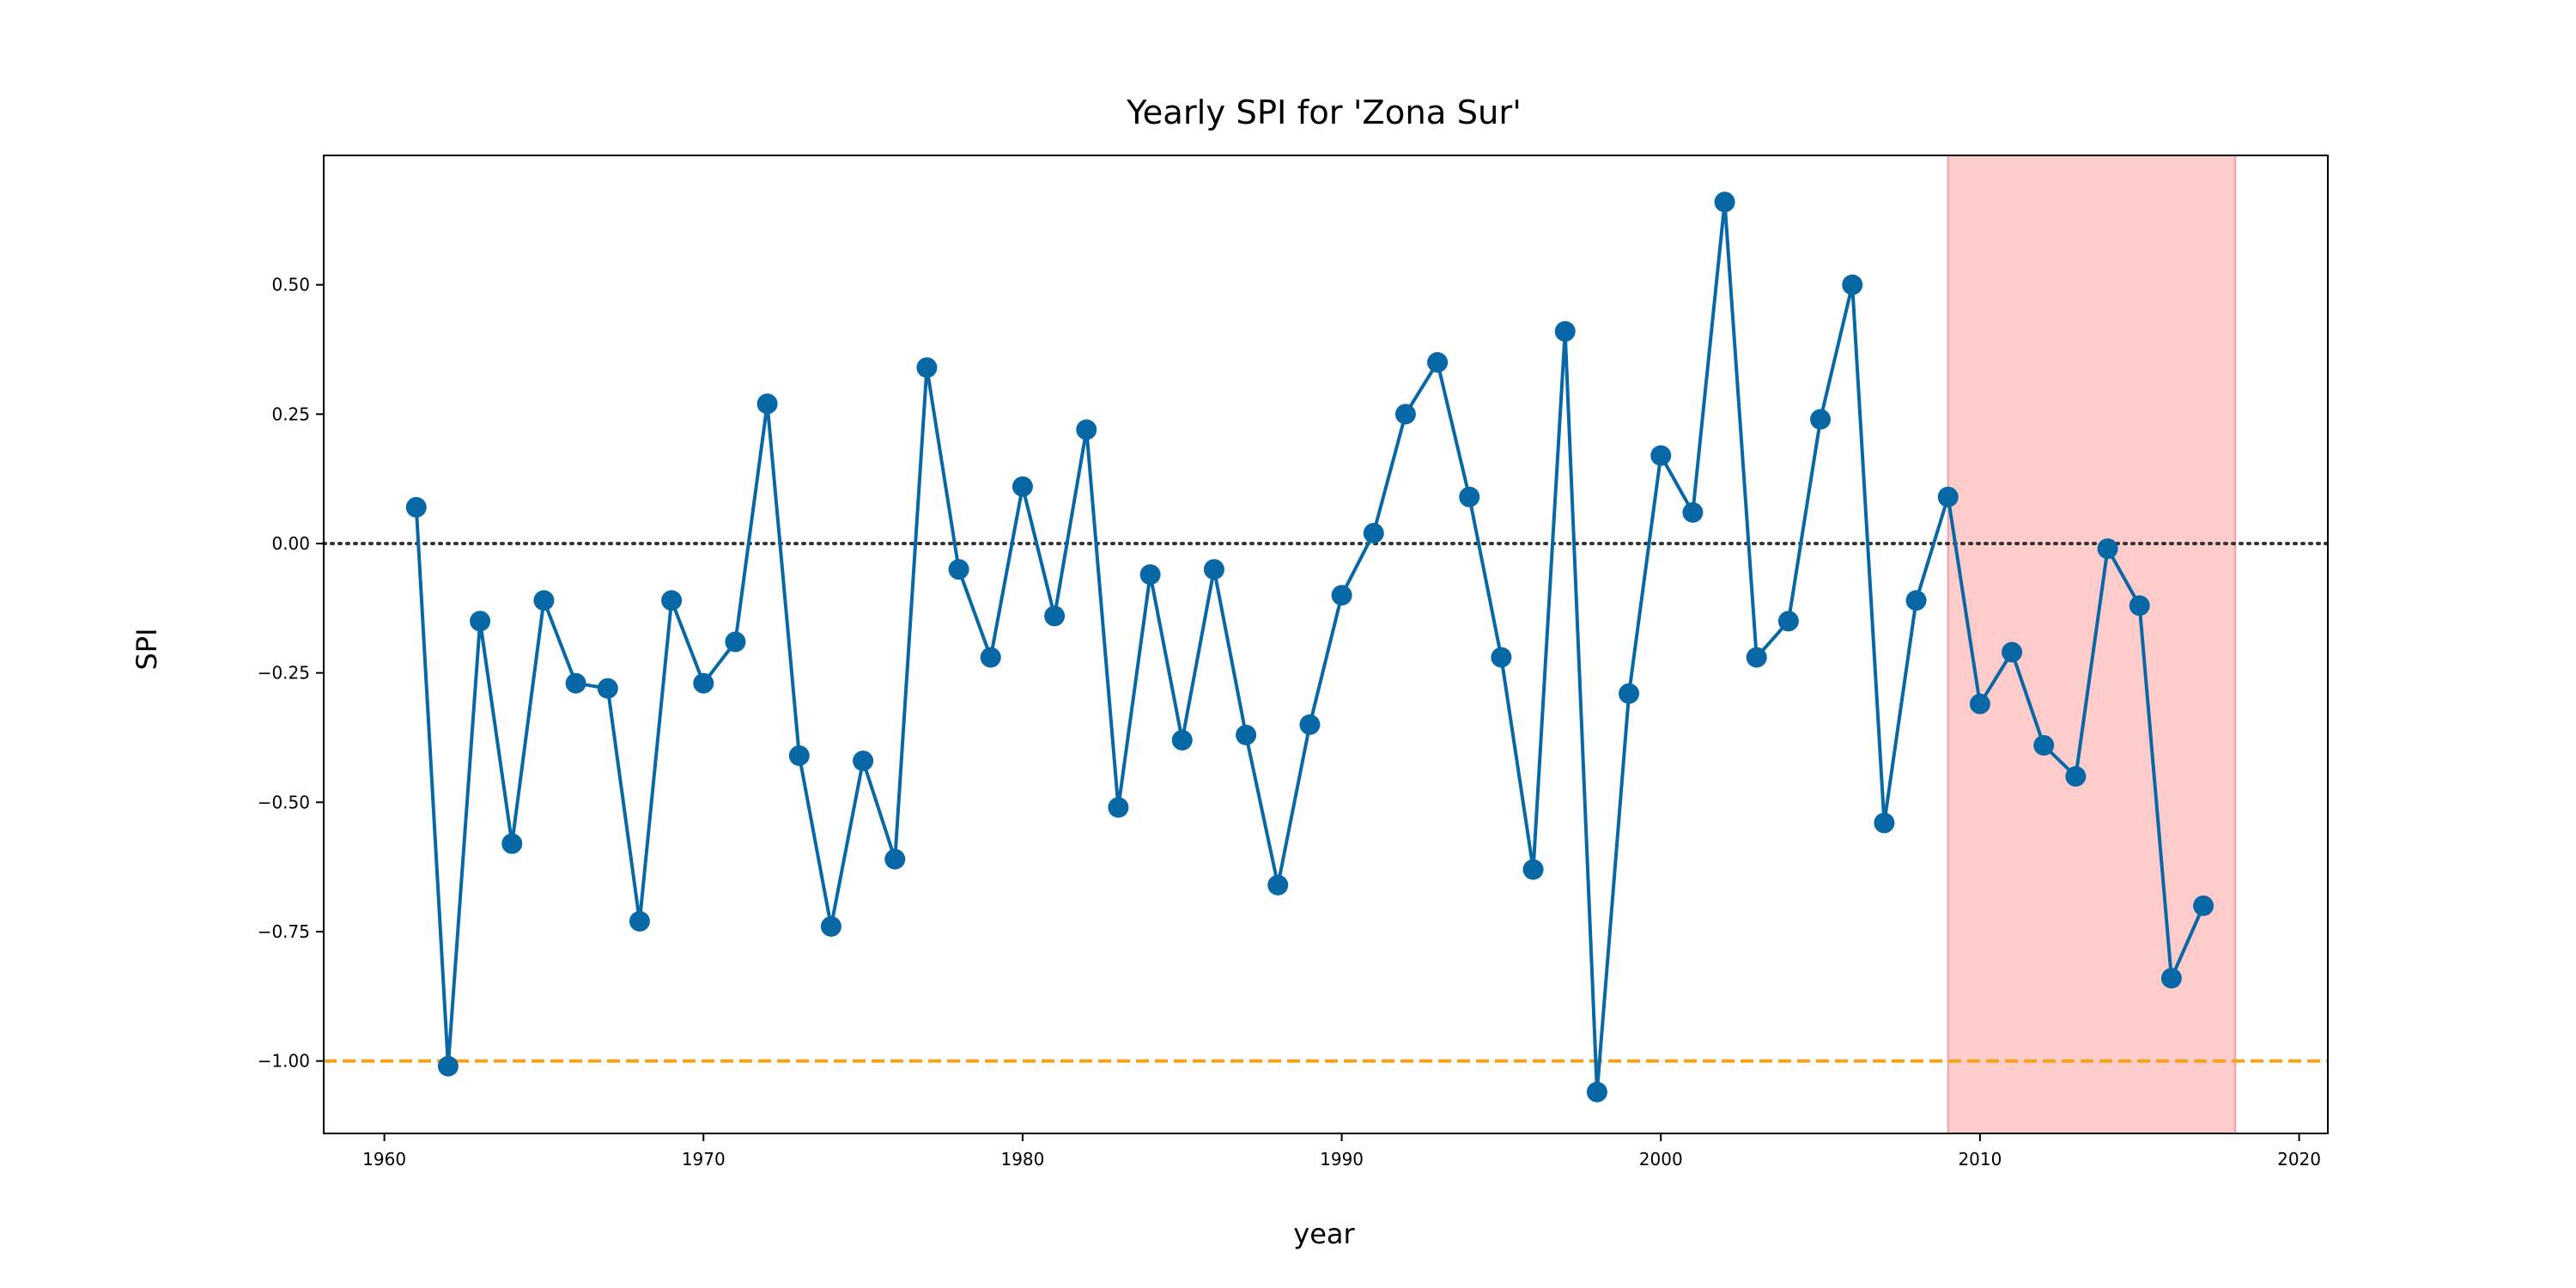  What do you see at coordinates (704, 1159) in the screenshot?
I see `x-tick-label: 1970` at bounding box center [704, 1159].